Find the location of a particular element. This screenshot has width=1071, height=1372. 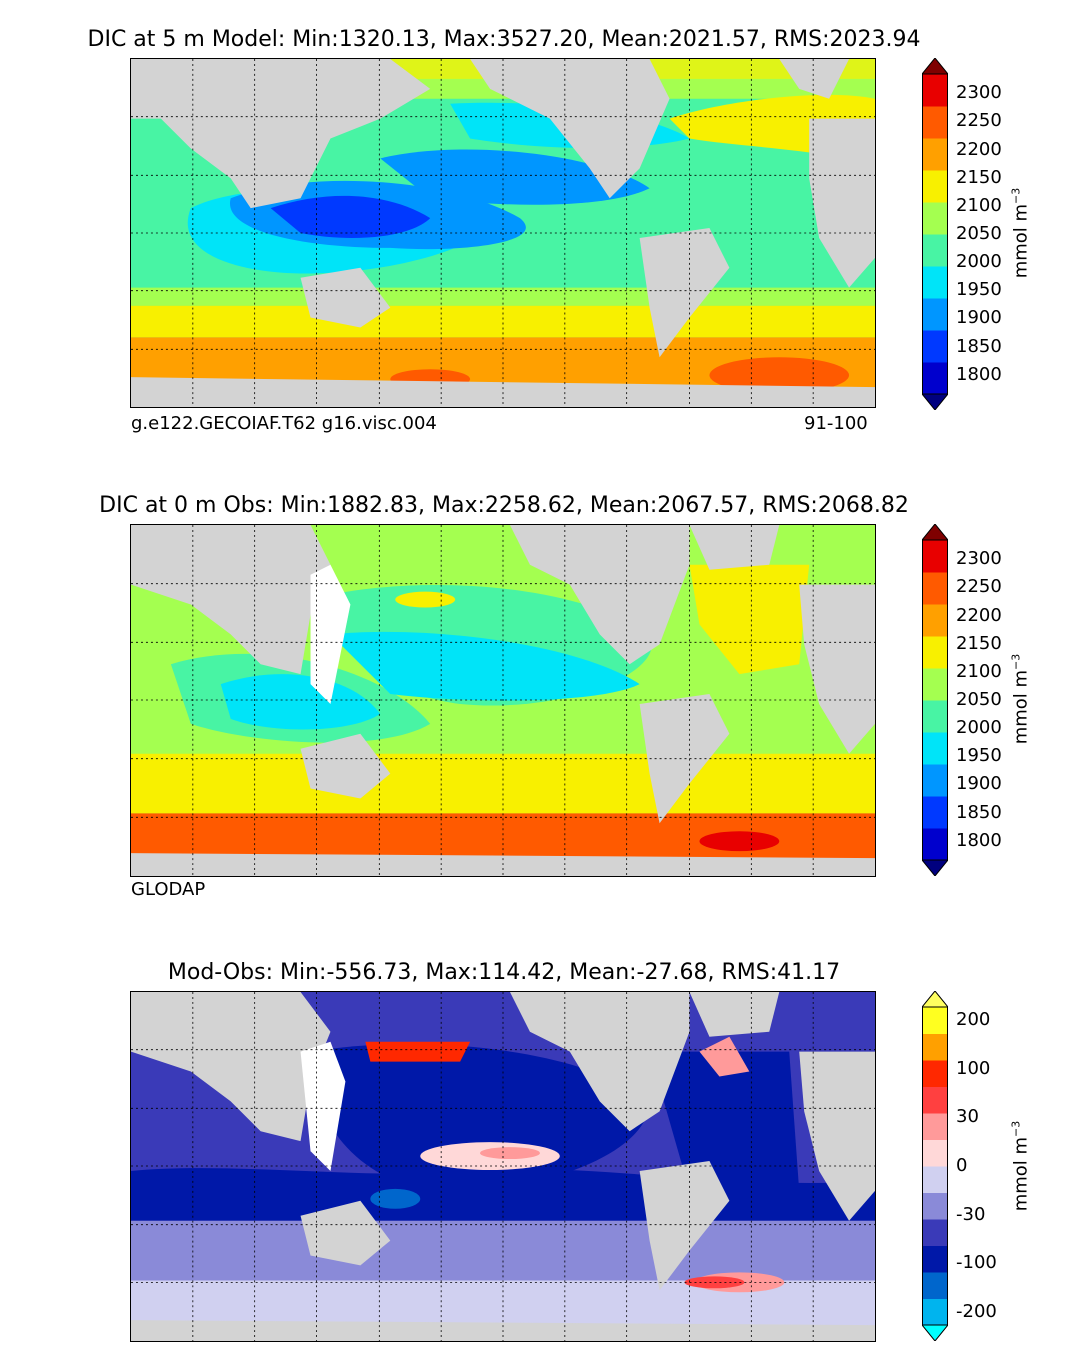

colorbar-tick-label: 200 is located at coordinates (973, 1020).